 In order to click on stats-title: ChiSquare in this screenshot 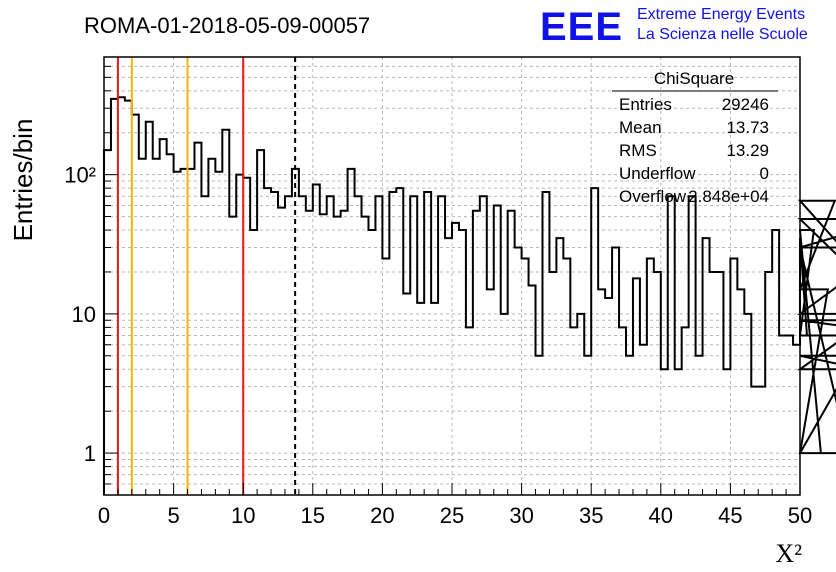, I will do `click(694, 78)`.